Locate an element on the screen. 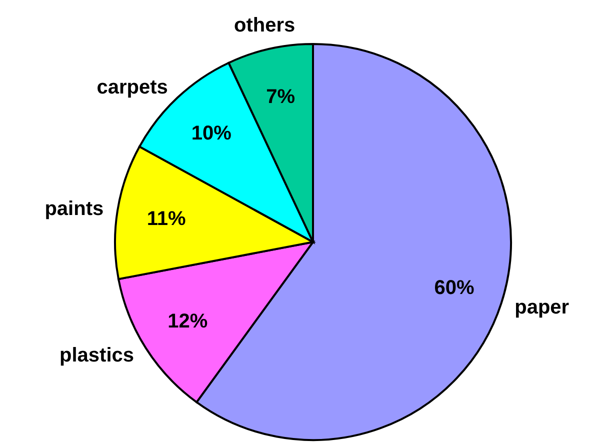 This screenshot has height=443, width=603. slice-label: carpets is located at coordinates (132, 87).